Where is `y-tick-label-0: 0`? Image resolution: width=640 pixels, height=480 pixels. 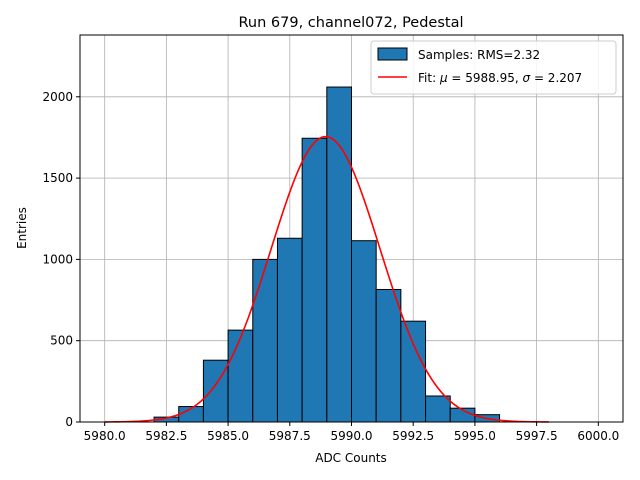 y-tick-label-0: 0 is located at coordinates (69, 422).